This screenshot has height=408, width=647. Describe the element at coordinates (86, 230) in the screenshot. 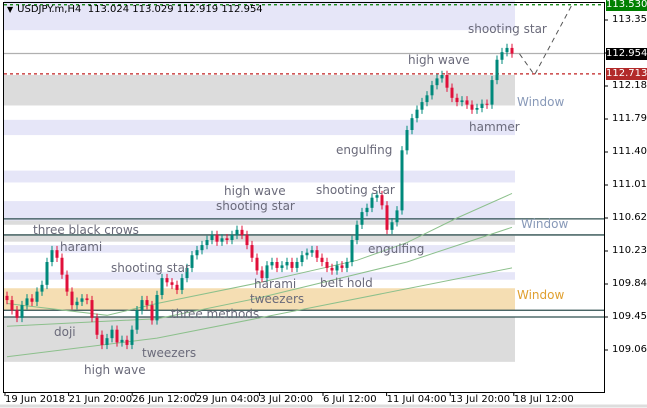

I see `pattern-label: three black crows` at that location.